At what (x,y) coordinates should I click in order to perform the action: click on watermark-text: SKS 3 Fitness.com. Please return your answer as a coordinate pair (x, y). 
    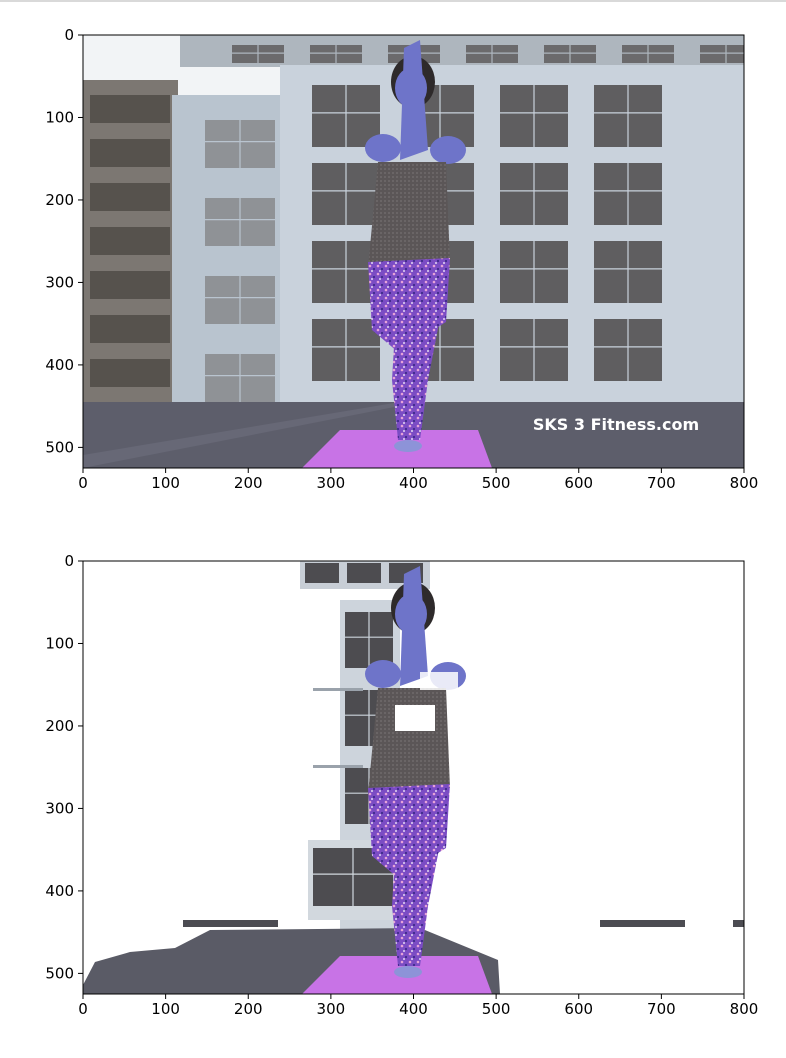
    Looking at the image, I should click on (616, 424).